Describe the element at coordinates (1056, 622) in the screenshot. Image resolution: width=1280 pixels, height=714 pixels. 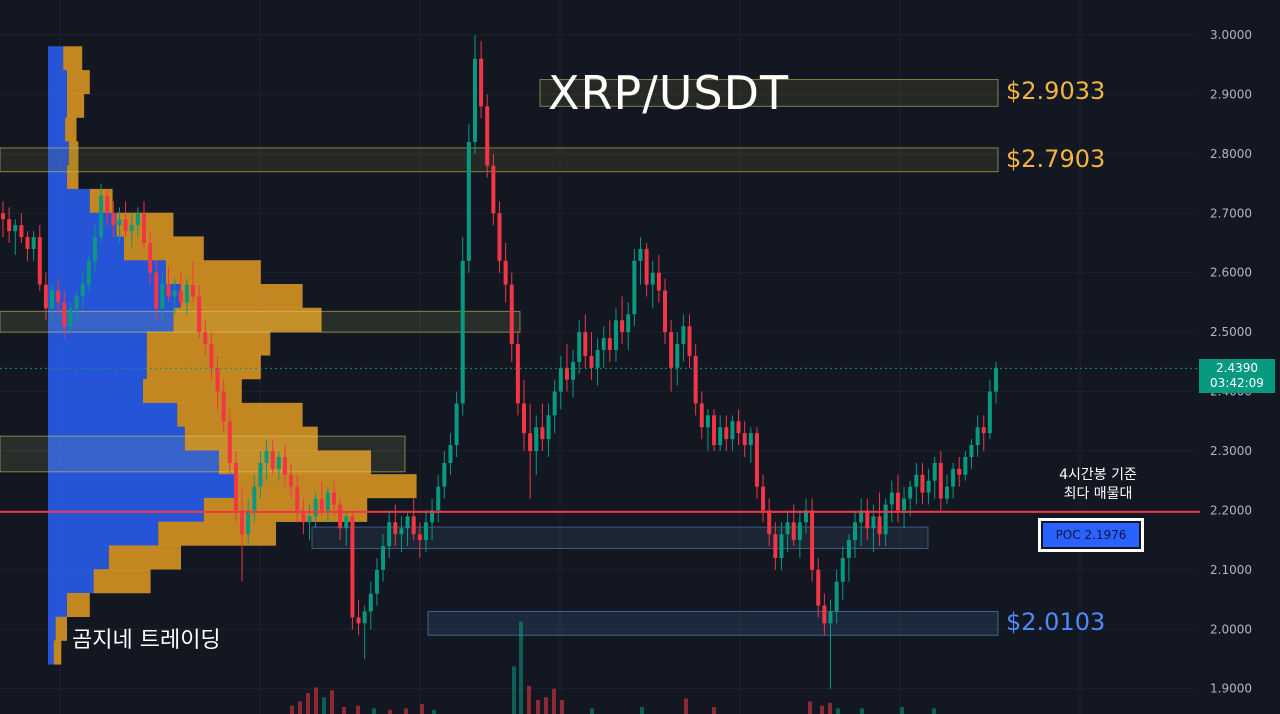
I see `level-label-2-0103: $2.0103` at that location.